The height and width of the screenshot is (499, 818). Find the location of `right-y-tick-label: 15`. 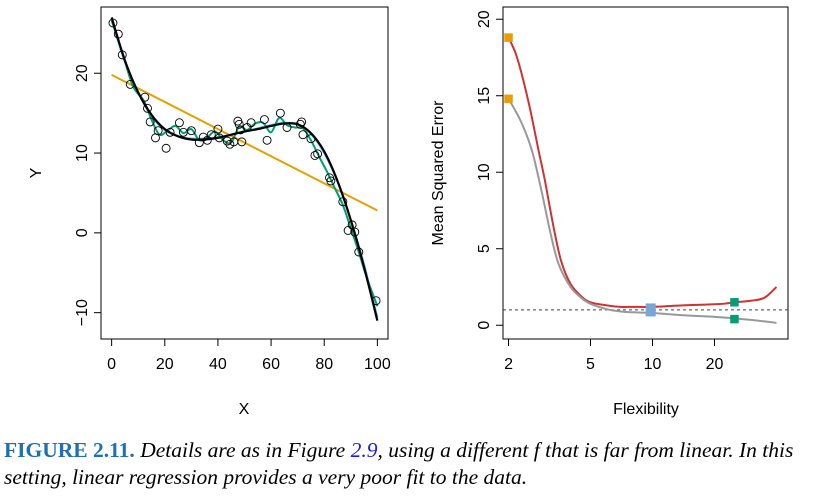

right-y-tick-label: 15 is located at coordinates (484, 96).